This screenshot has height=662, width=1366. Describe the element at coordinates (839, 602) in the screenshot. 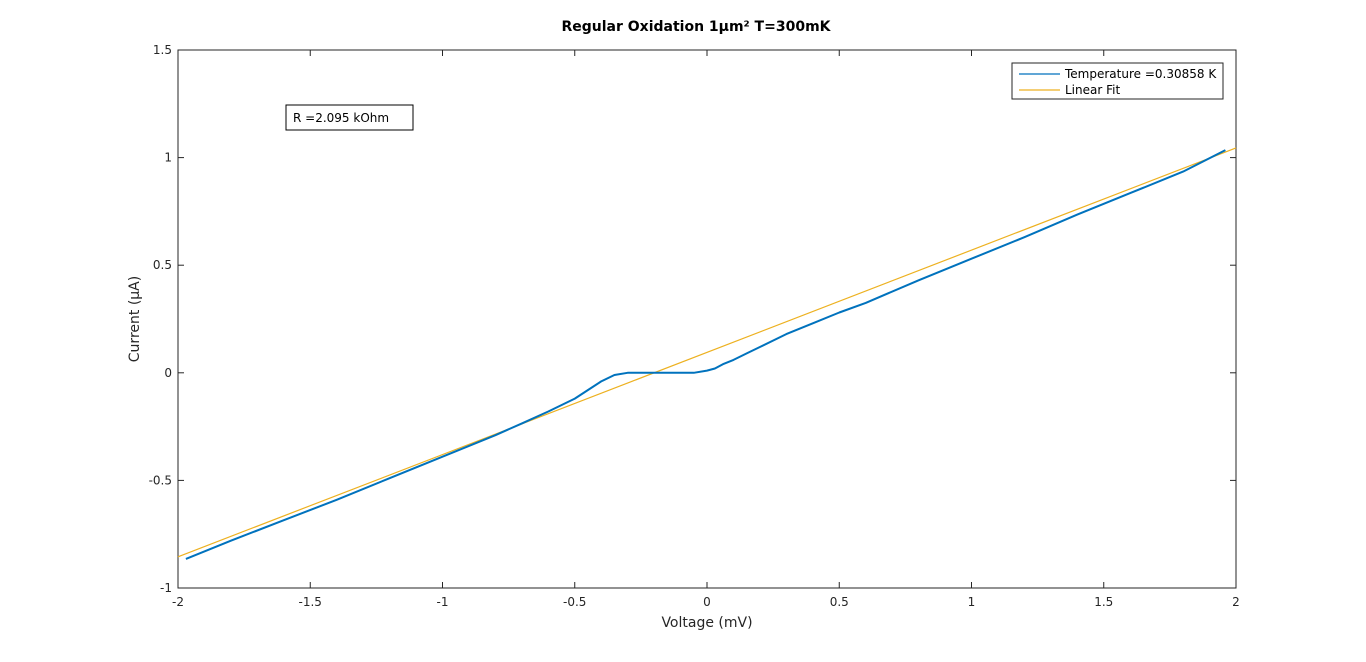

I see `x-tick-label: 0.5` at that location.